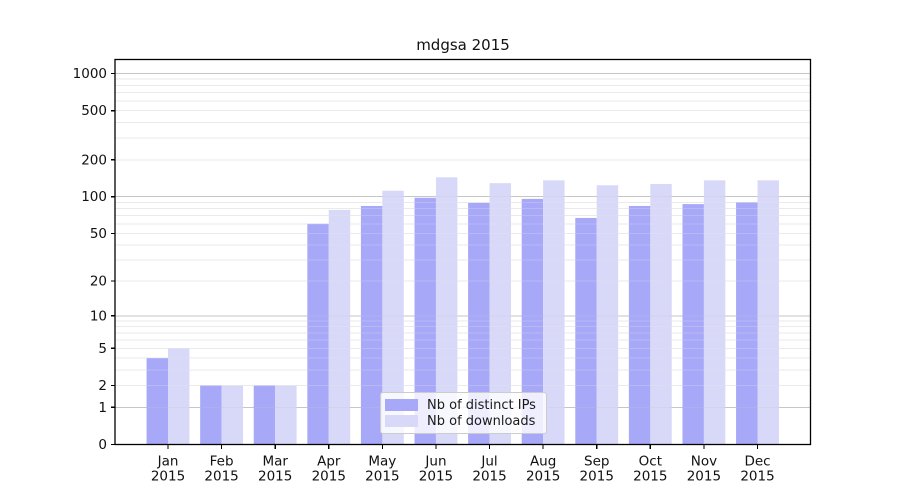 This screenshot has width=900, height=500. Describe the element at coordinates (222, 462) in the screenshot. I see `x-tick-label-month: Feb` at that location.